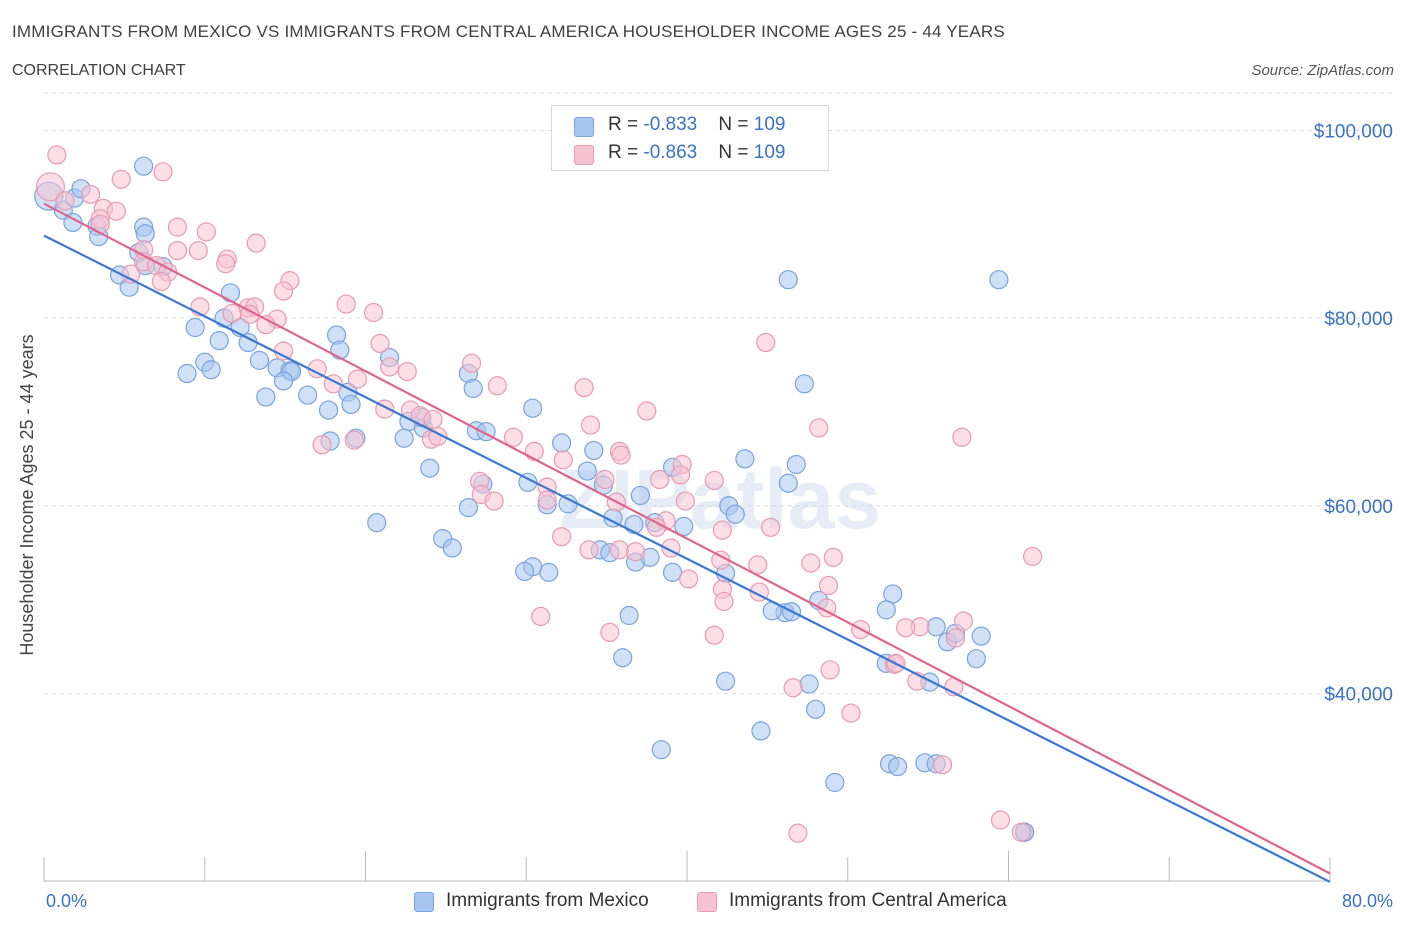  What do you see at coordinates (707, 902) in the screenshot?
I see `legend-swatch-central-america` at bounding box center [707, 902].